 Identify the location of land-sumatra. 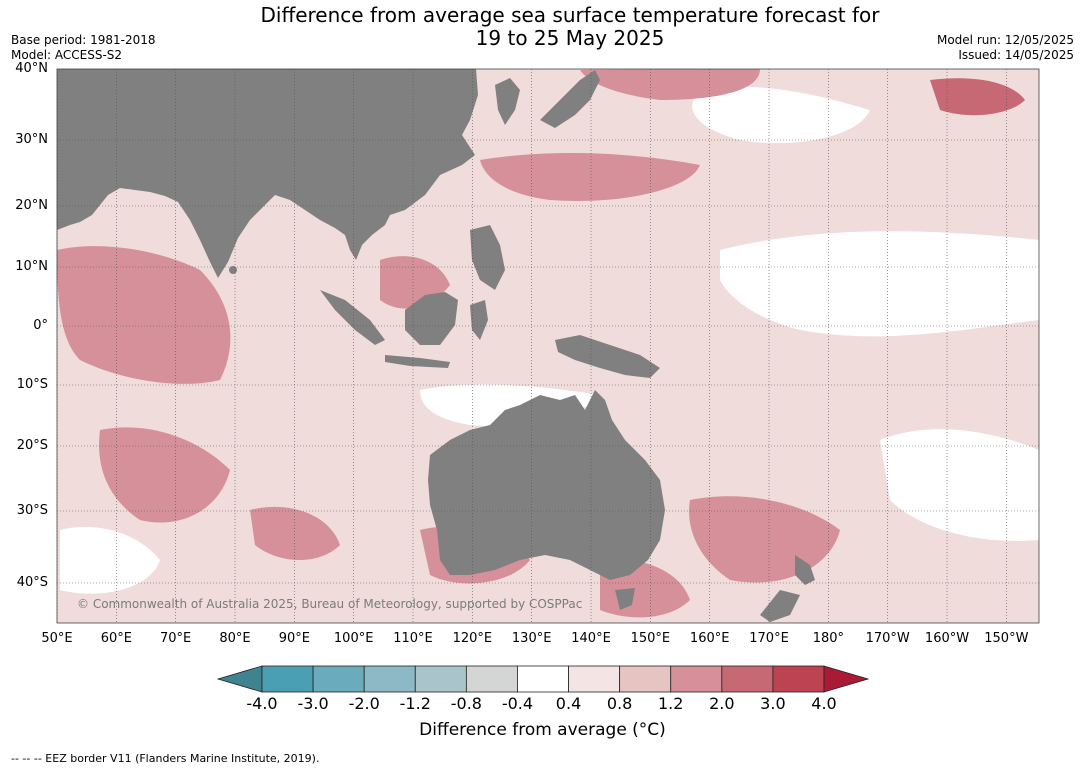
(352, 317).